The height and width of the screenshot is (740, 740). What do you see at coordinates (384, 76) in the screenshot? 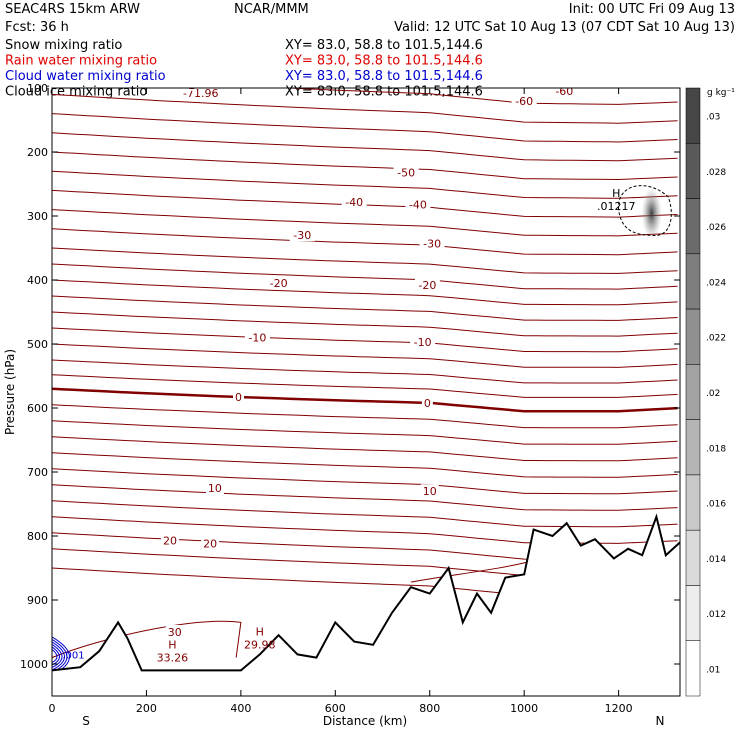
I see `field-xy-2: XY= 83.0, 58.8 to 101.5,144.6` at bounding box center [384, 76].